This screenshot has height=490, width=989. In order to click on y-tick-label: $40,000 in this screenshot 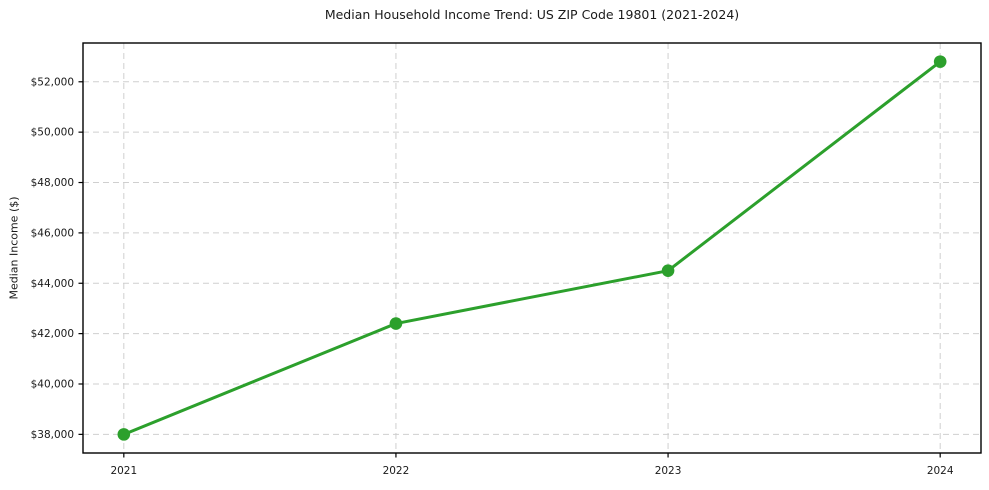, I will do `click(52, 384)`.